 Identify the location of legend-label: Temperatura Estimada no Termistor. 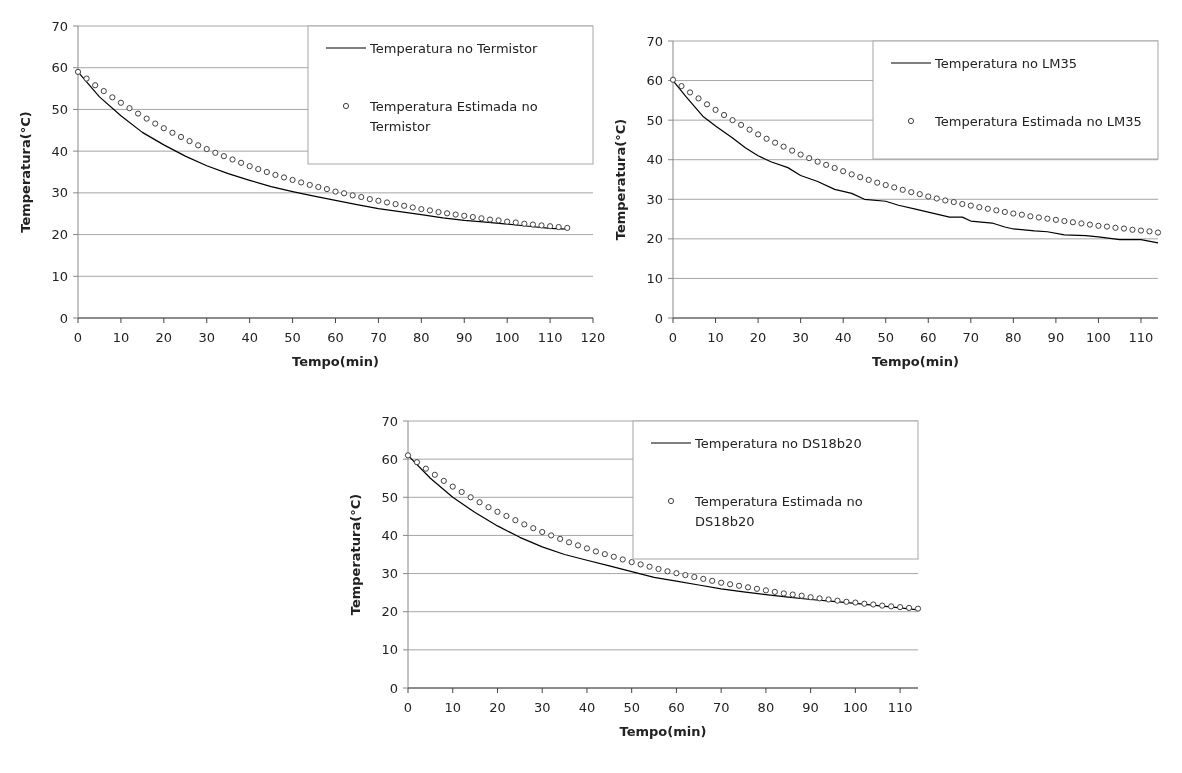
(453, 116).